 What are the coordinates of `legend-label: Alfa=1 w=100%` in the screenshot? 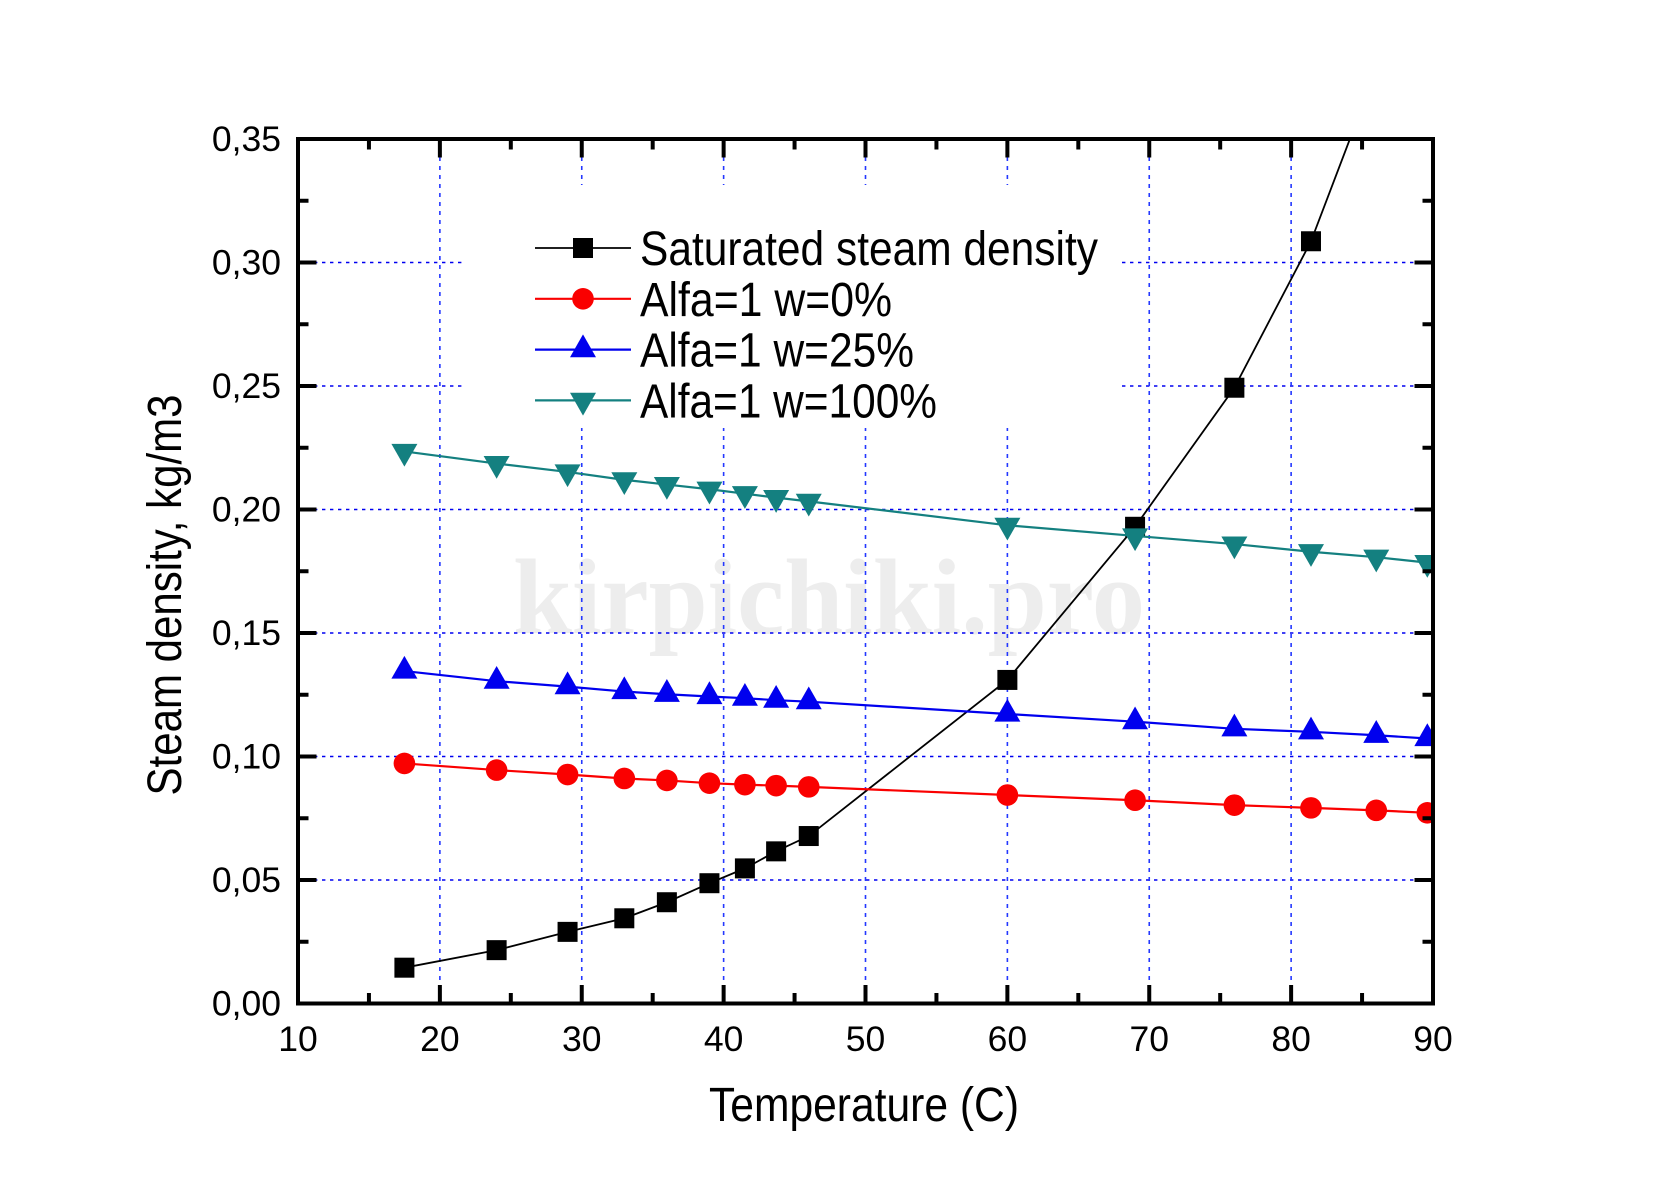 It's located at (788, 401).